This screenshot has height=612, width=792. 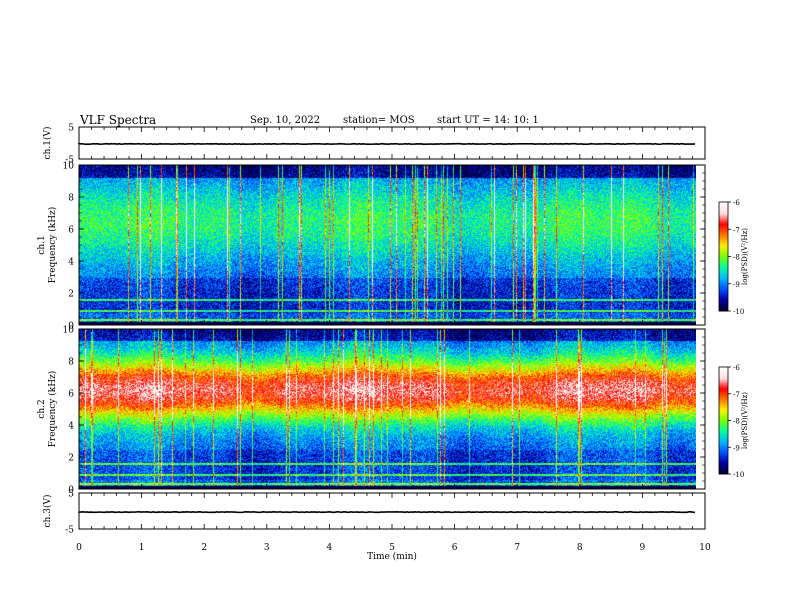 I want to click on y-axis-label: ch.3(V), so click(x=47, y=511).